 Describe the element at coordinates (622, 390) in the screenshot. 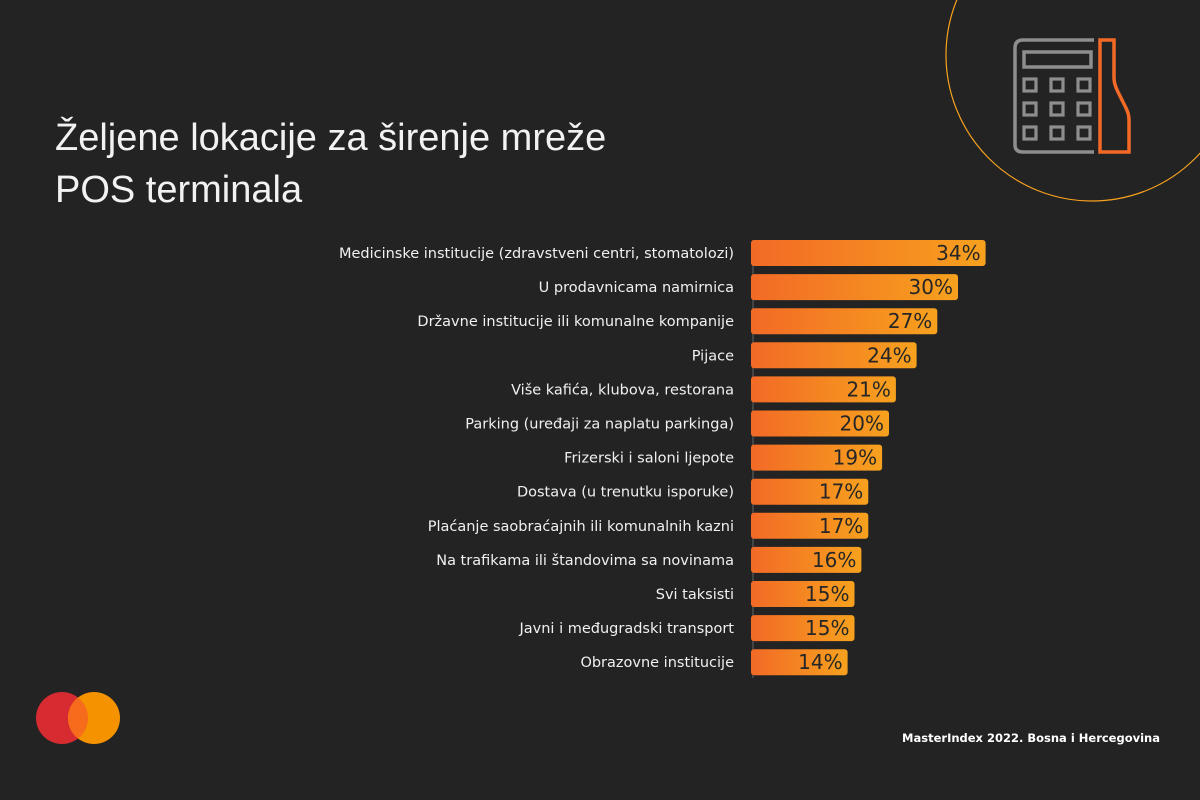

I see `category-label: Više kafića, klubova, restorana` at that location.